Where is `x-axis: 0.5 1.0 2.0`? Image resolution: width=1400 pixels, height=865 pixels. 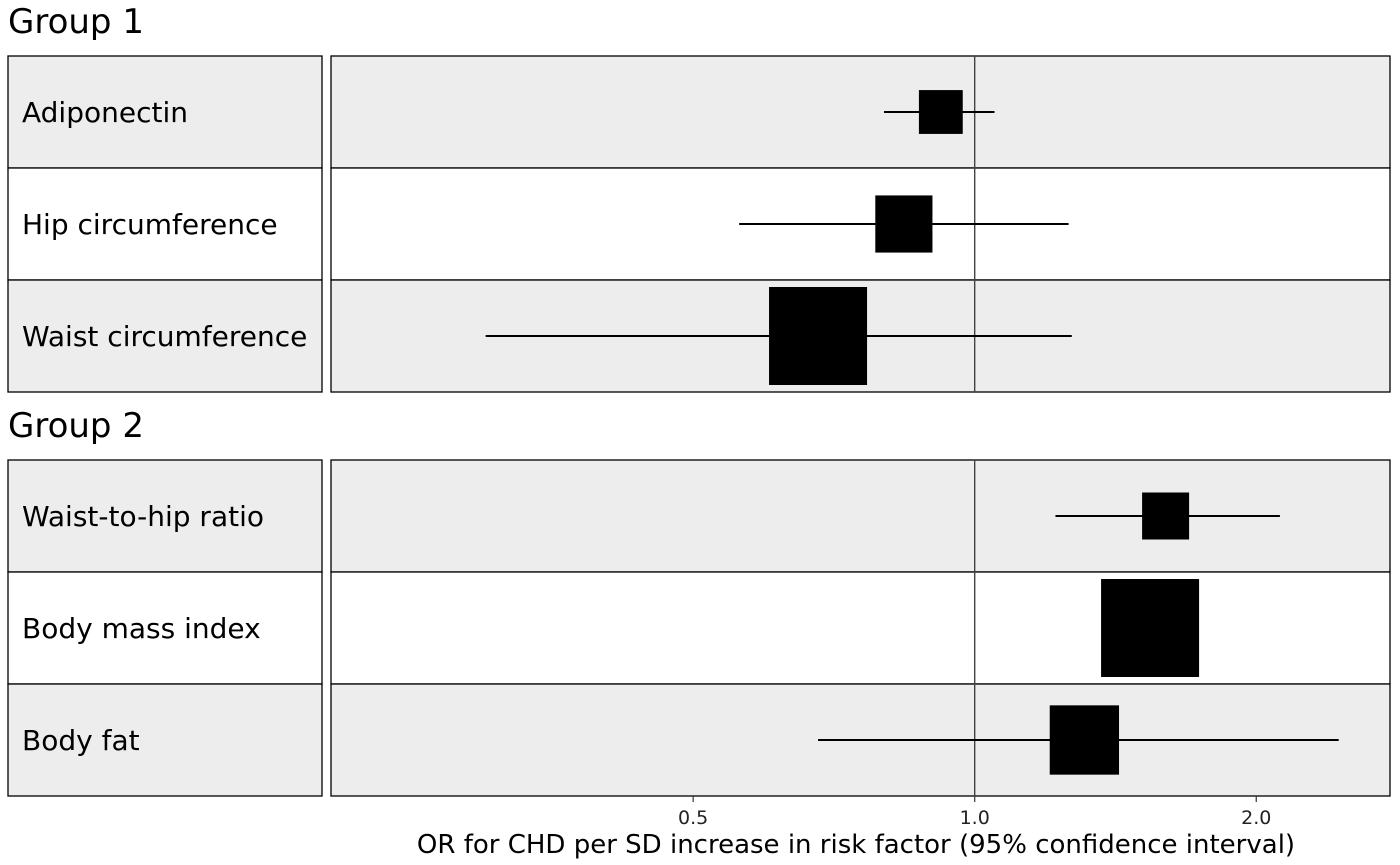
x-axis: 0.5 1.0 2.0 is located at coordinates (974, 812).